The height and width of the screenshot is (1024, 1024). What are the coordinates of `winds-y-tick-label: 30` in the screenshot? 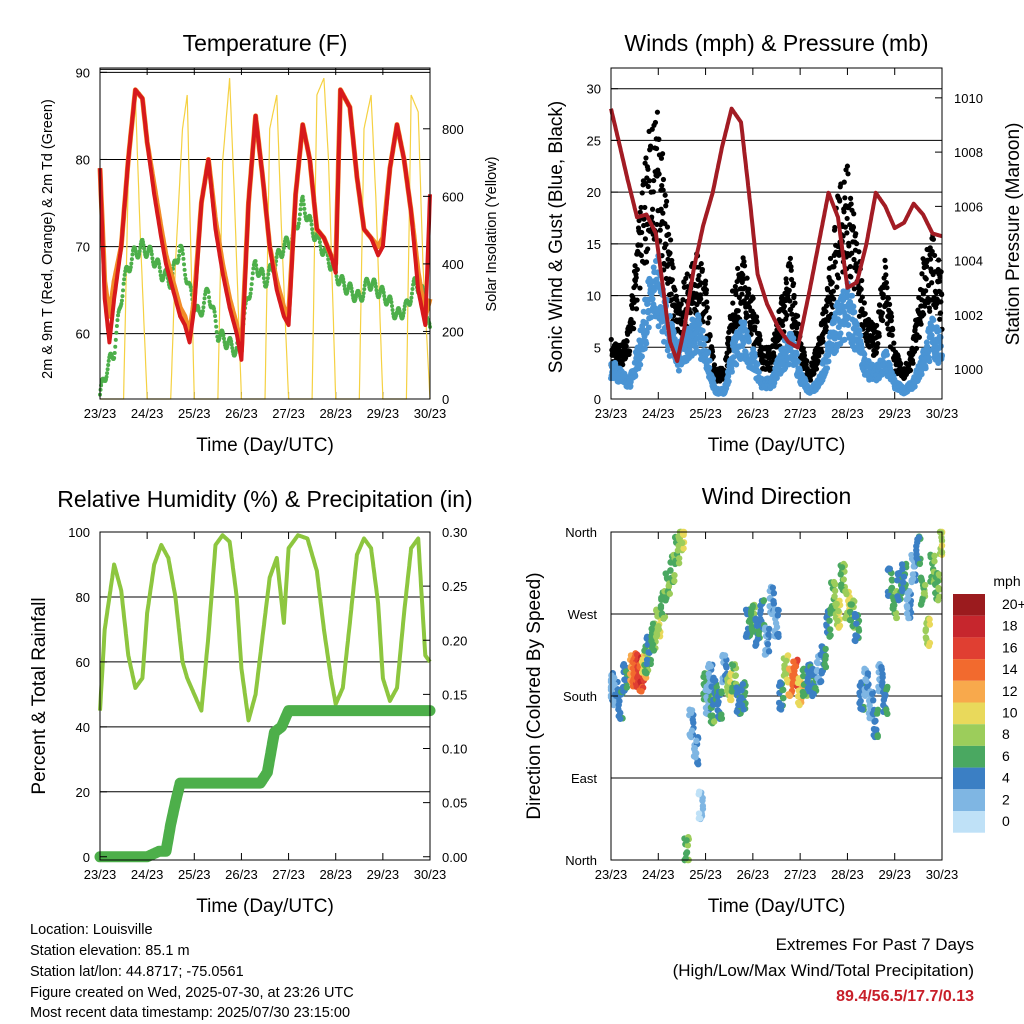 It's located at (594, 89).